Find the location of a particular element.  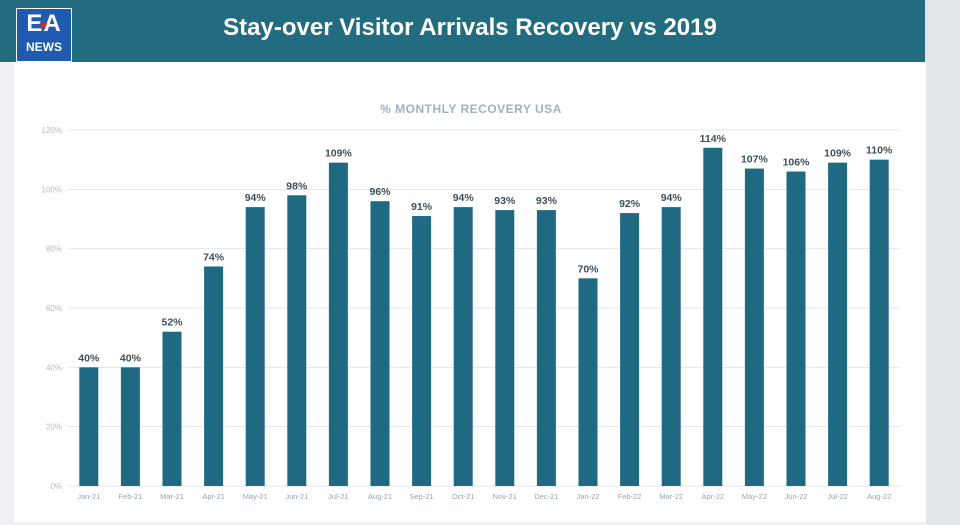

bar-value-label: 92% is located at coordinates (630, 204).